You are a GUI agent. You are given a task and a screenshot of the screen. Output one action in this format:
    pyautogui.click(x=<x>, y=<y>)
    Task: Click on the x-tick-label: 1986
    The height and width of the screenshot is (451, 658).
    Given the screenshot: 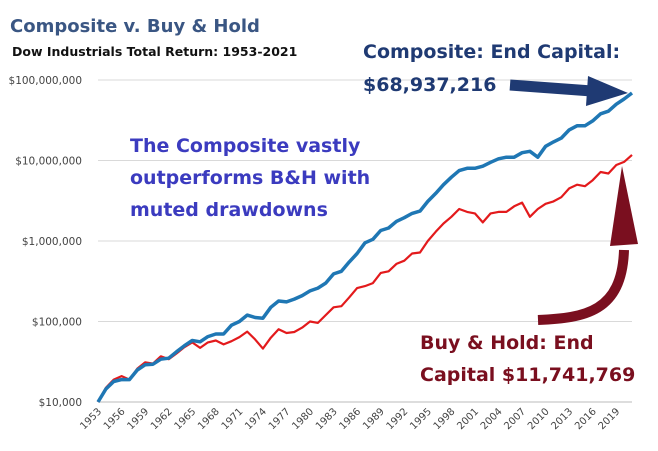 What is the action you would take?
    pyautogui.click(x=350, y=419)
    